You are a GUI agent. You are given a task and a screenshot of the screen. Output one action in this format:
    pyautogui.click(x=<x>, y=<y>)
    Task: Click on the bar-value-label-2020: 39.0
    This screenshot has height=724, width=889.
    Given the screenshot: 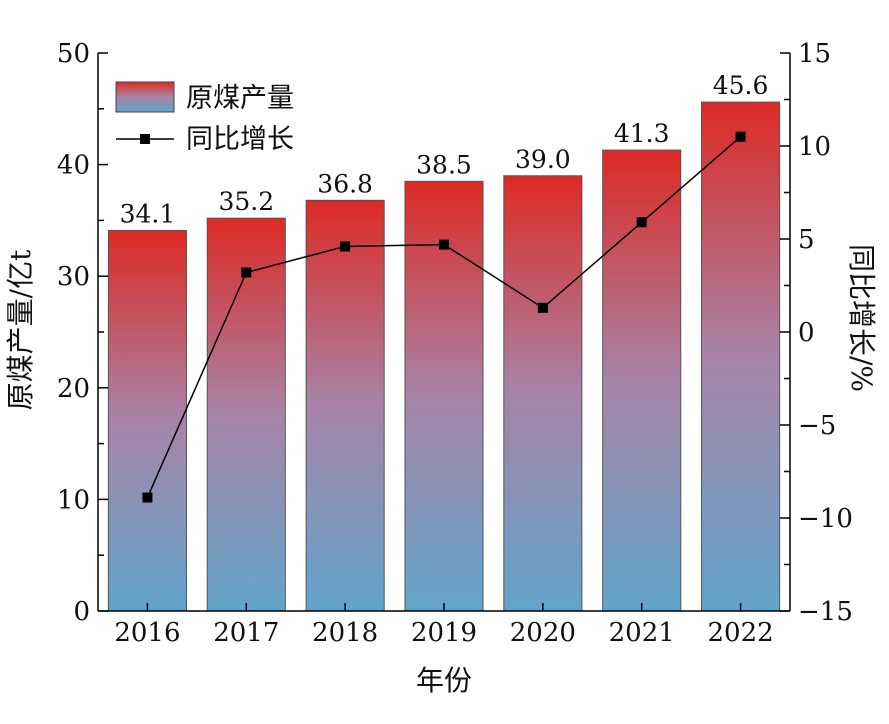 What is the action you would take?
    pyautogui.click(x=543, y=159)
    